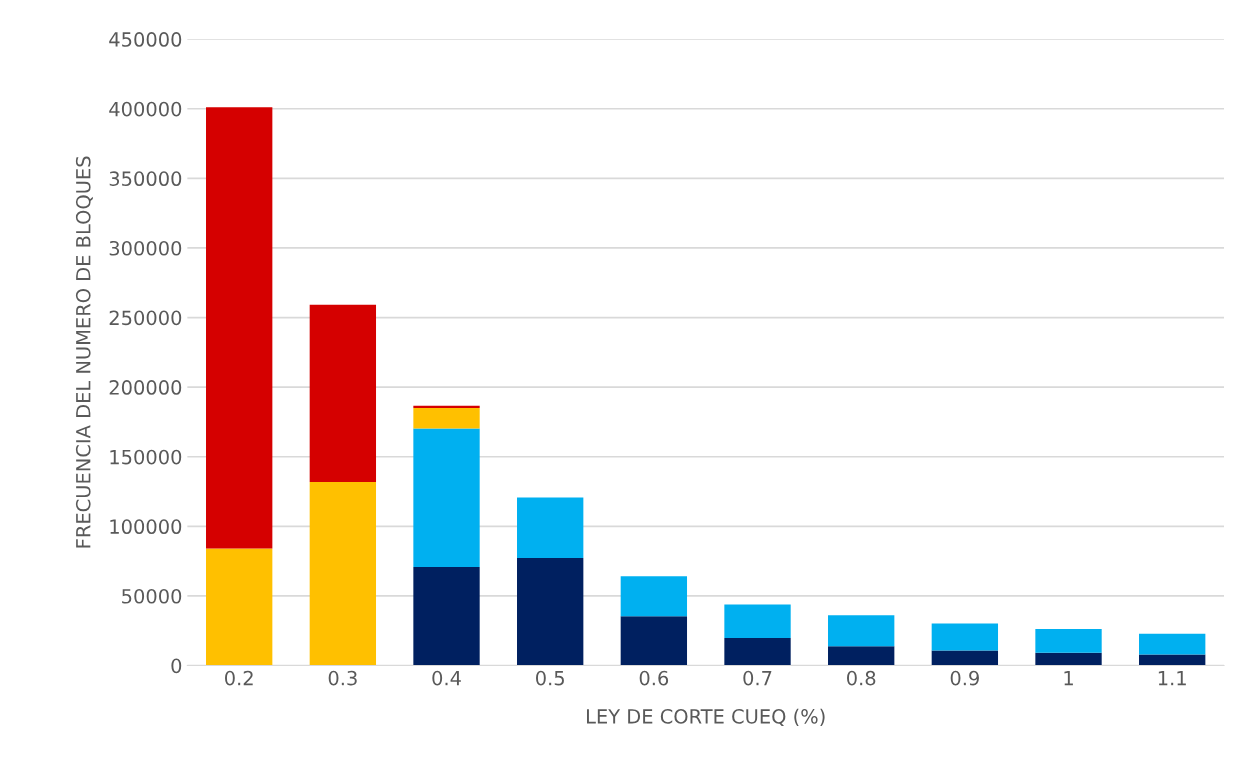 This screenshot has width=1249, height=783. I want to click on x-tick-label: 0.3, so click(342, 678).